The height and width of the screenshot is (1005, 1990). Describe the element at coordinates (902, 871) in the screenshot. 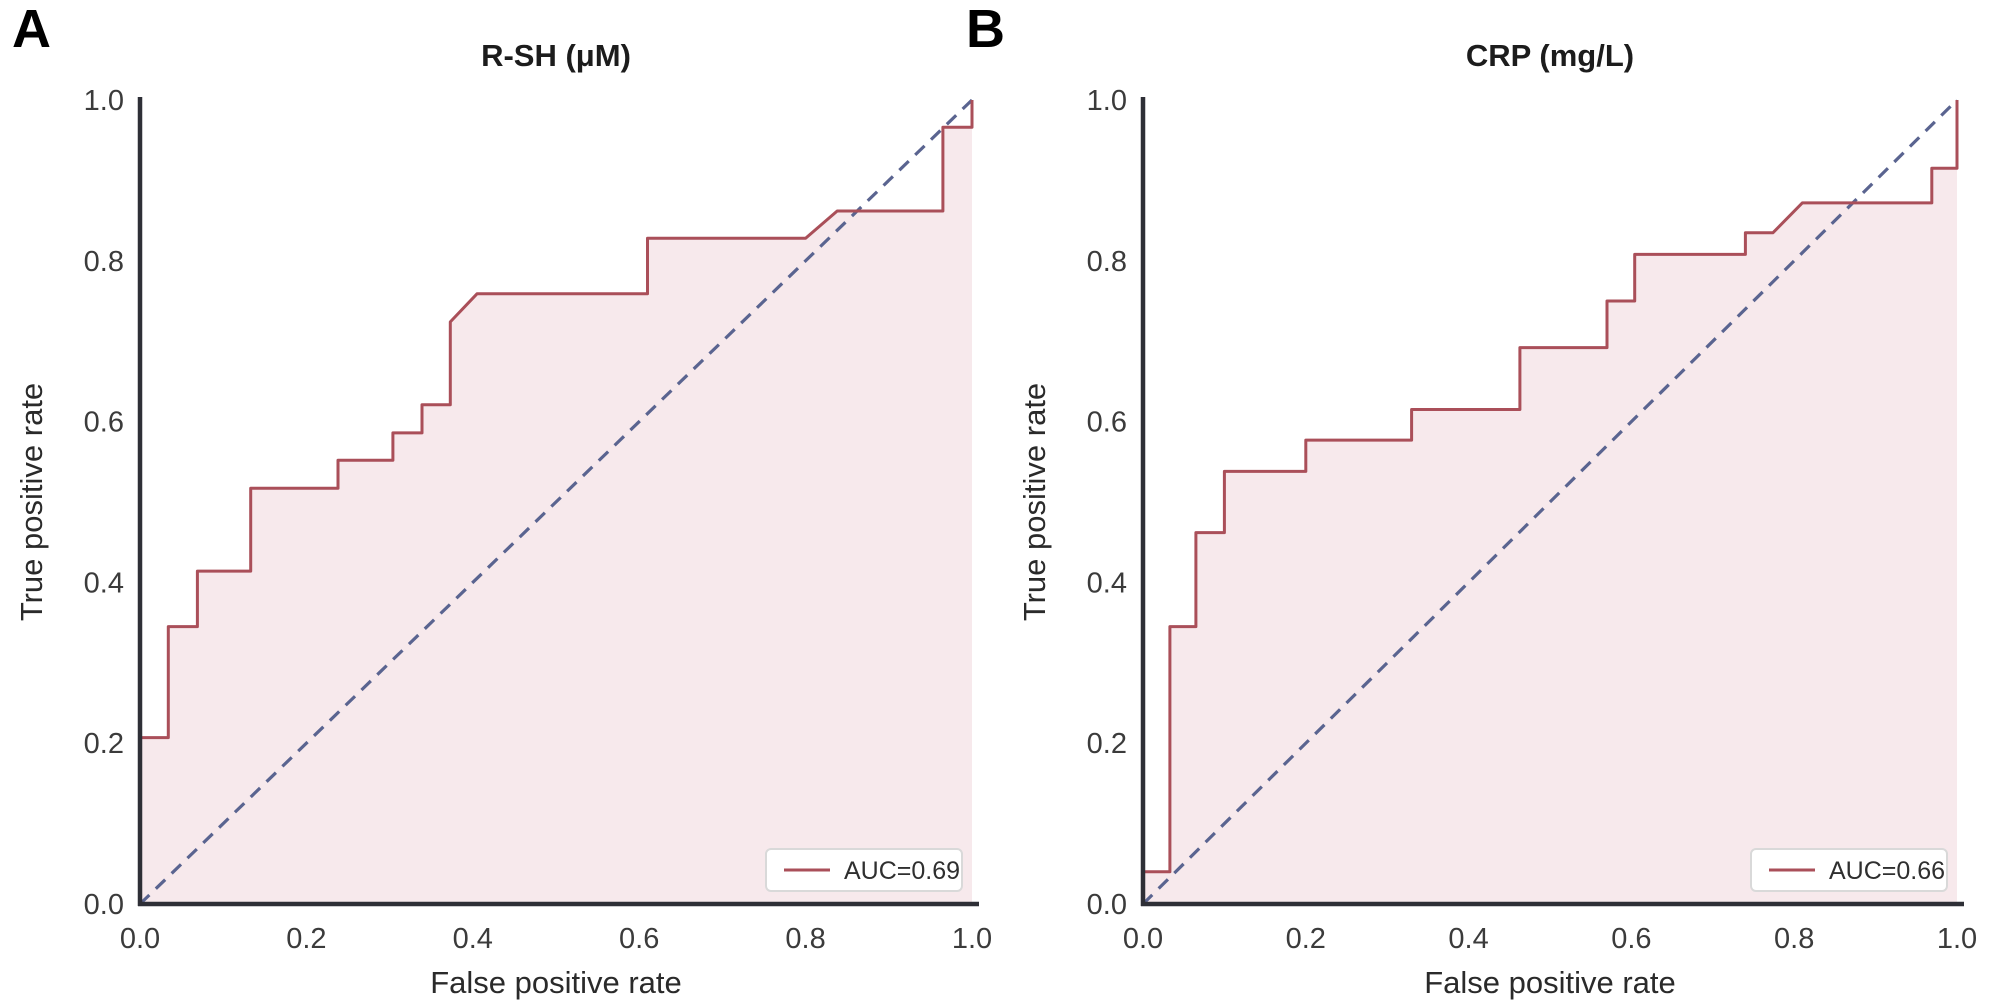

I see `legend-auc-label: AUC=0.69` at that location.